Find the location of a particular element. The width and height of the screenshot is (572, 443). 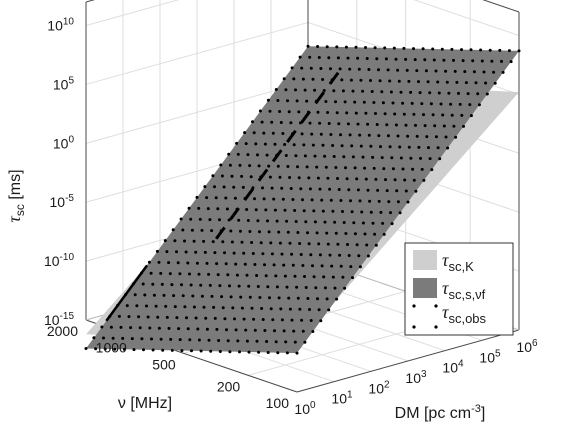

y-tick-label: 2000 is located at coordinates (62, 331).